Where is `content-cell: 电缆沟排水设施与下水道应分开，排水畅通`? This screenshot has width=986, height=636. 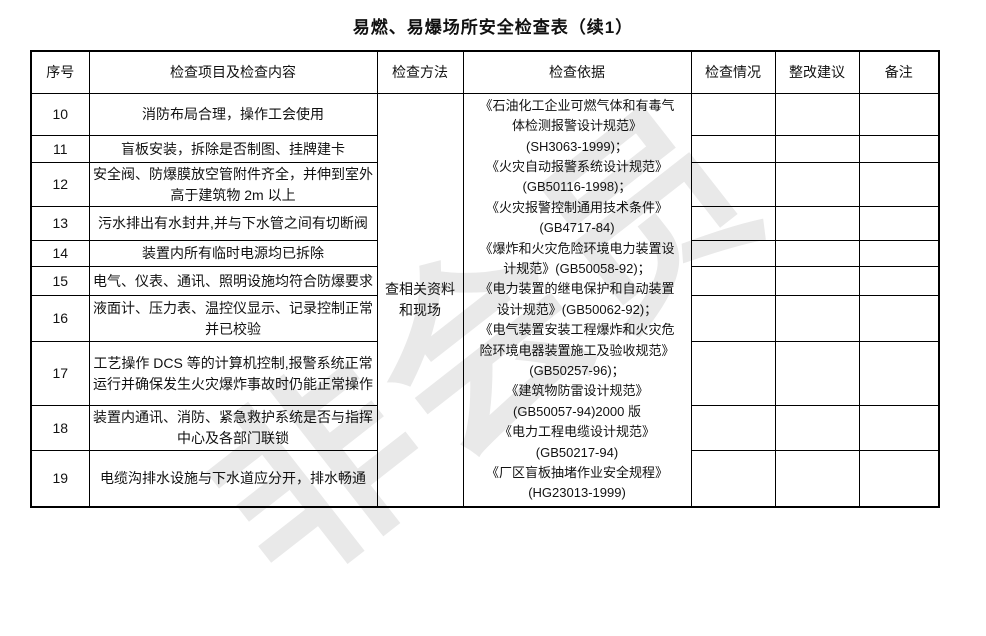 content-cell: 电缆沟排水设施与下水道应分开，排水畅通 is located at coordinates (233, 478).